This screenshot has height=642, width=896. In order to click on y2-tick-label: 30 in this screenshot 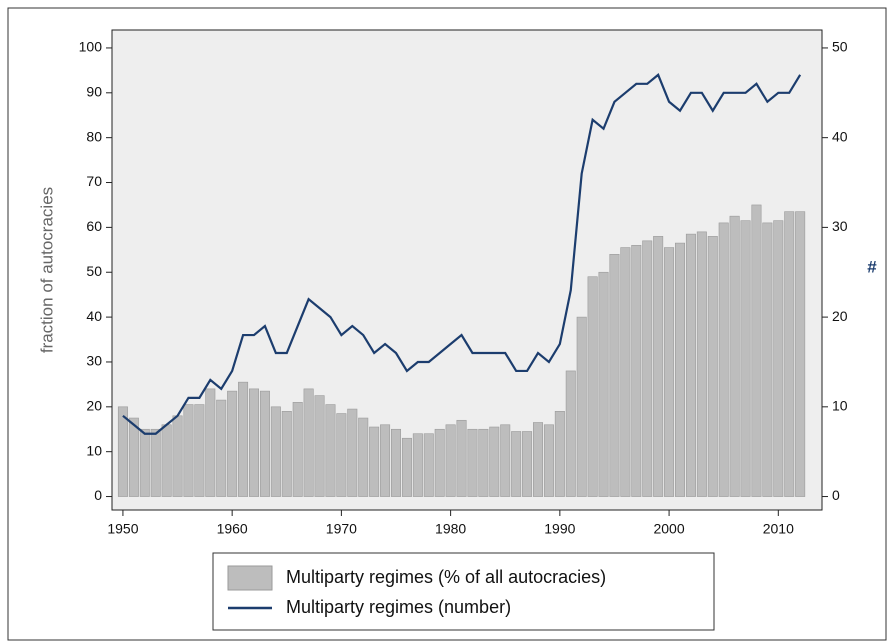, I will do `click(840, 226)`.